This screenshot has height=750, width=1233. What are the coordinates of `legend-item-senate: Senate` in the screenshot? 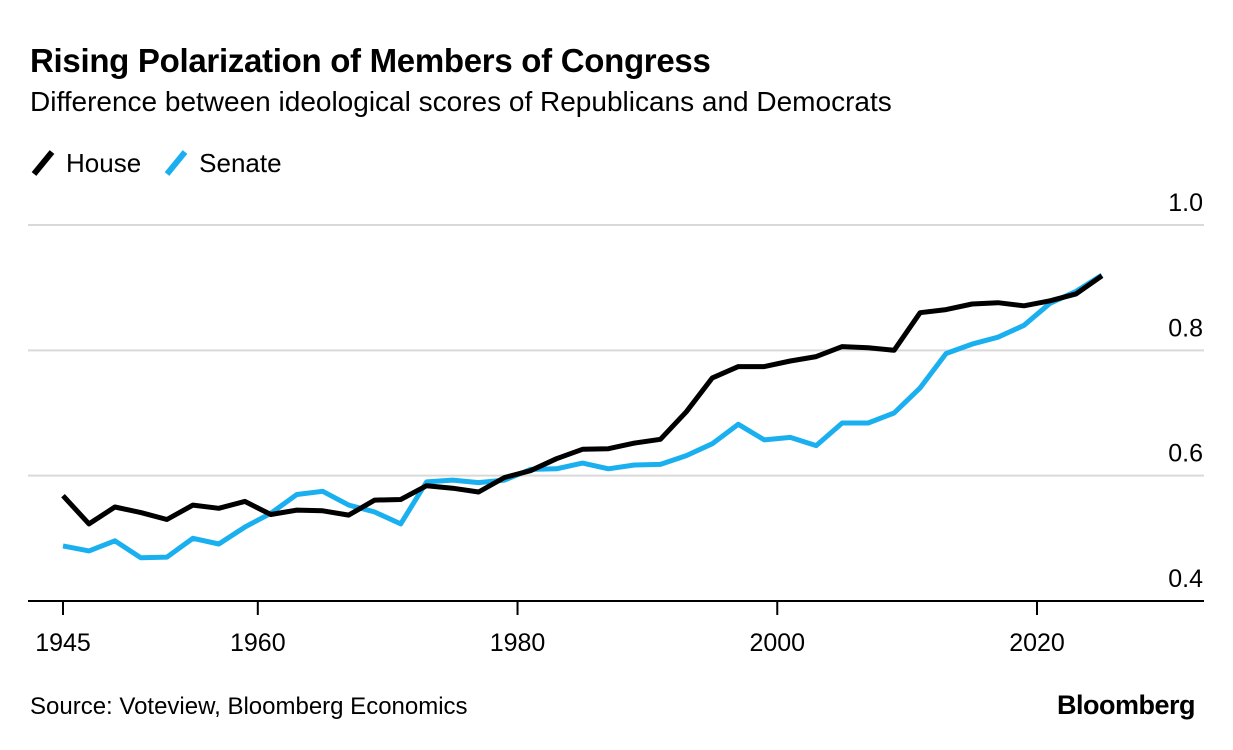 It's located at (222, 163).